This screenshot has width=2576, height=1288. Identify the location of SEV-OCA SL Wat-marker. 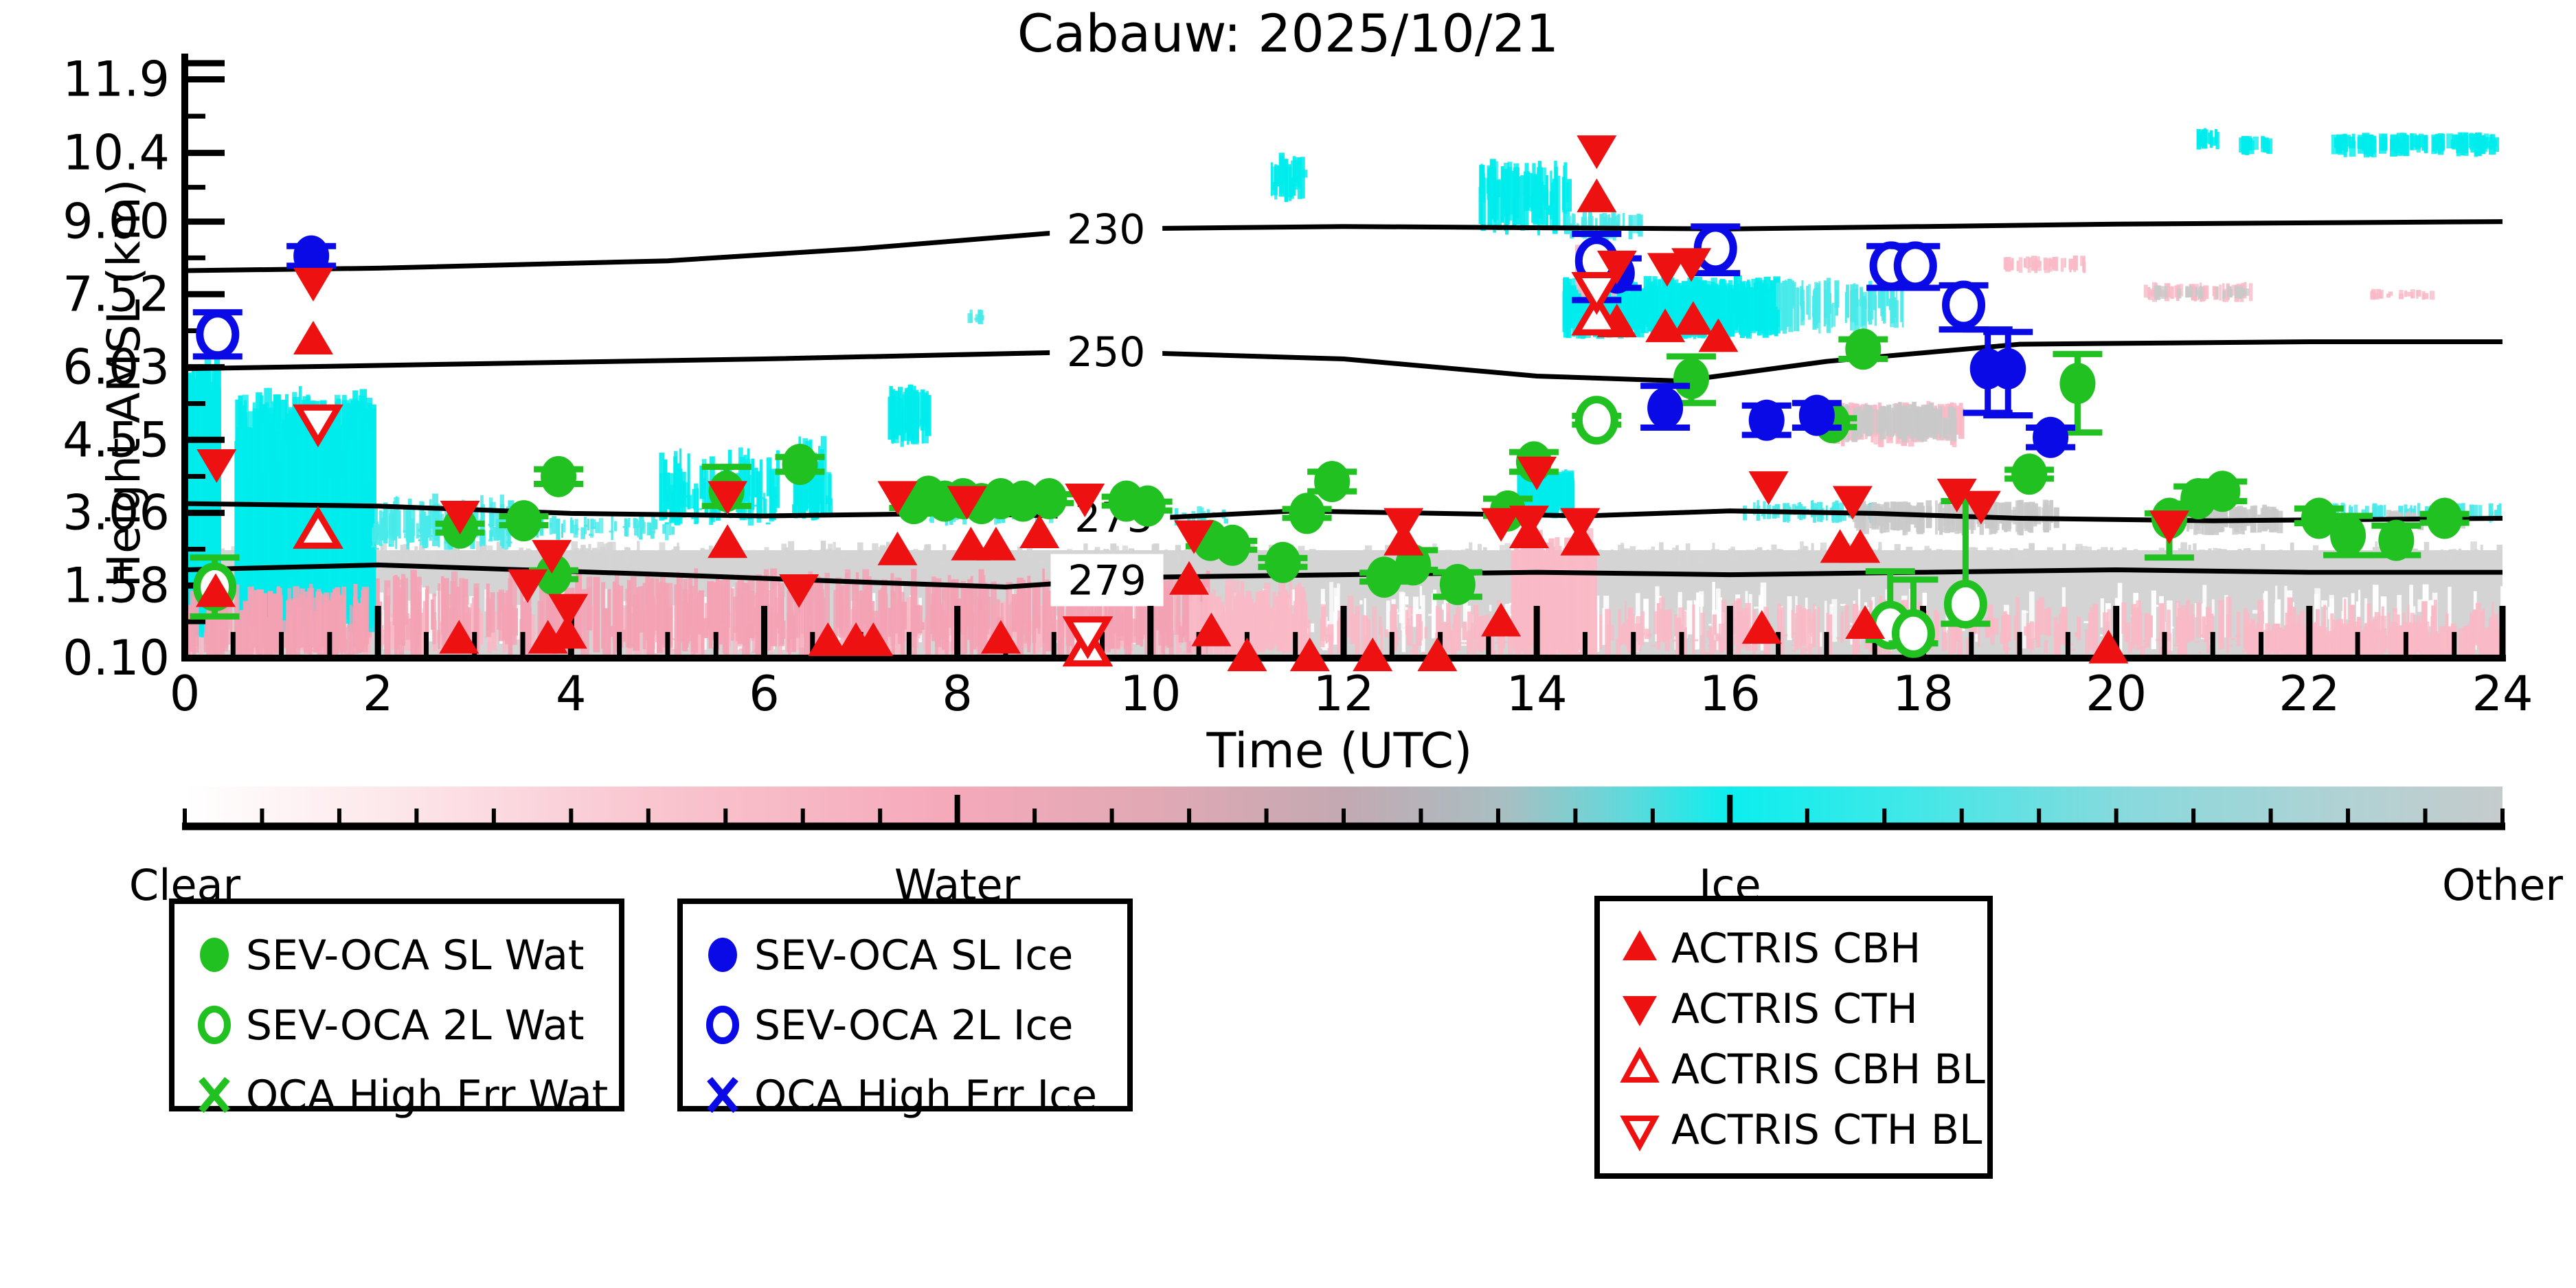
(214, 955).